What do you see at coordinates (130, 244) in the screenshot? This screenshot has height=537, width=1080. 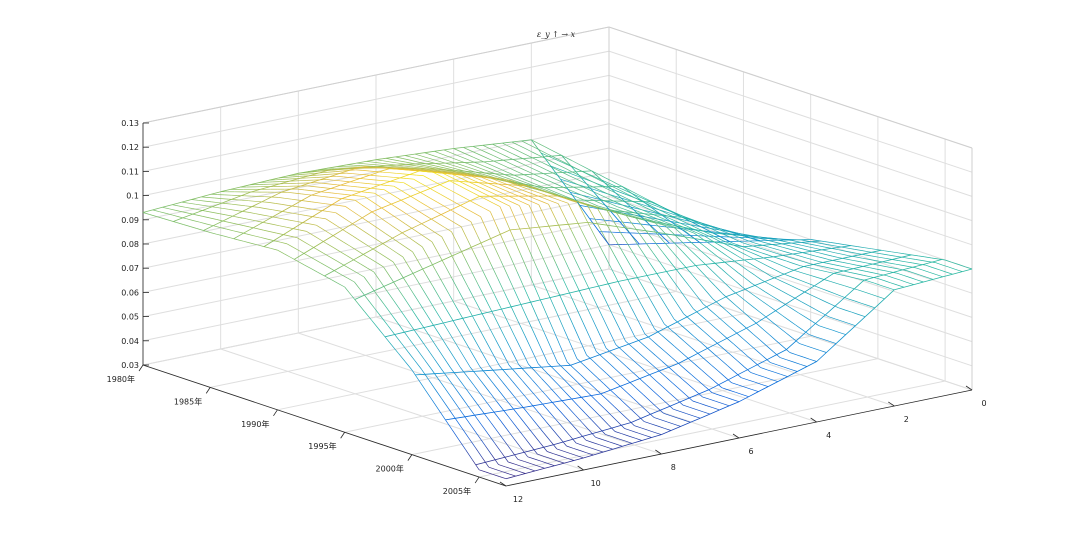 I see `z-tick-label: 0.08` at bounding box center [130, 244].